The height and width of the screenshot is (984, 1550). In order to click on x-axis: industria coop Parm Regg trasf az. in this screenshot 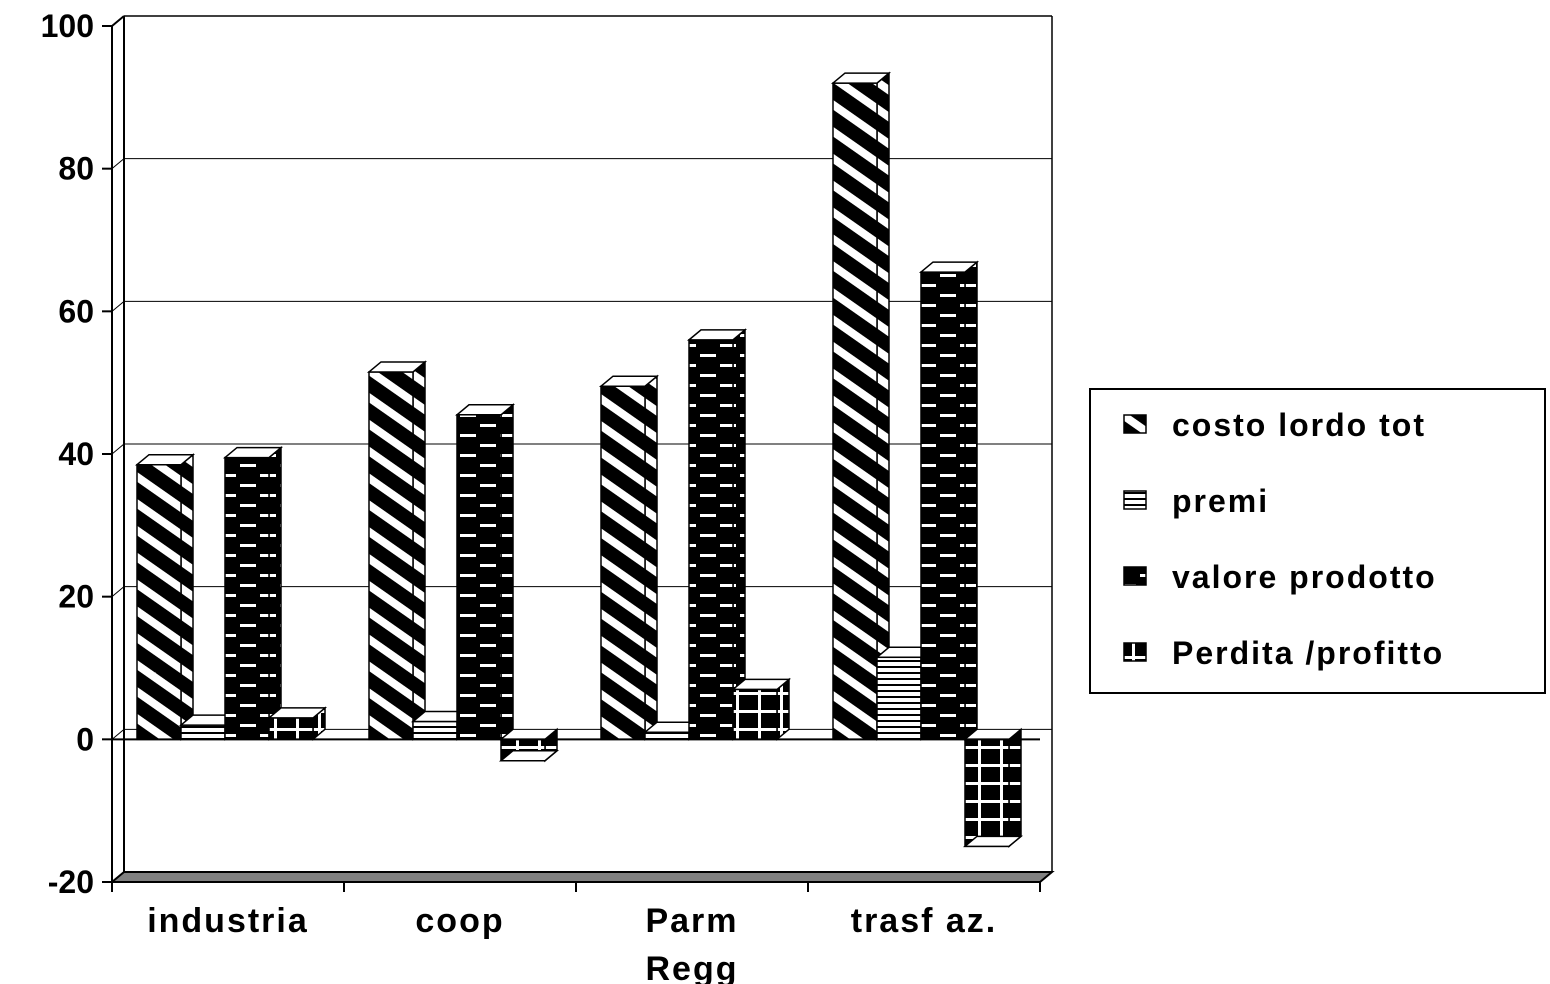, I will do `click(576, 933)`.